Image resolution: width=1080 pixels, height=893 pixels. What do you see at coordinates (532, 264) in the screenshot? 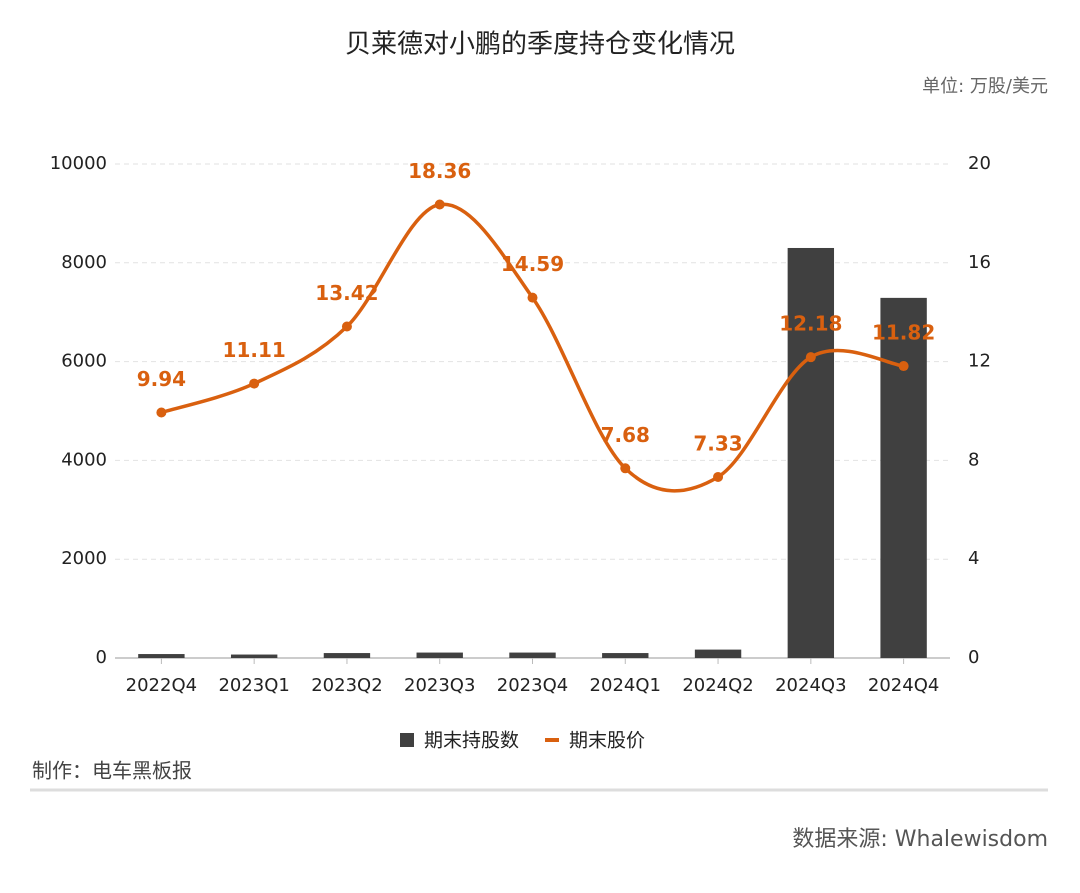
I see `data-label: 14.59` at bounding box center [532, 264].